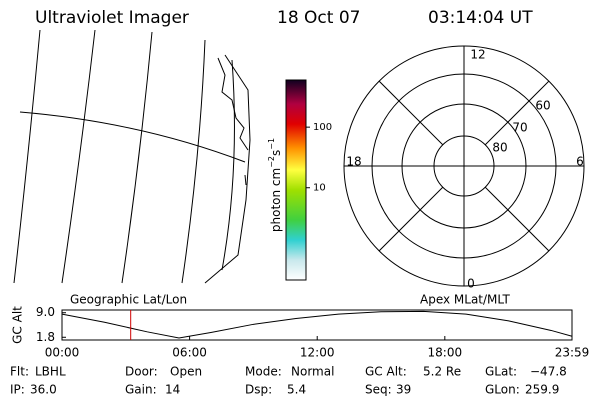  I want to click on status-value: 14, so click(172, 390).